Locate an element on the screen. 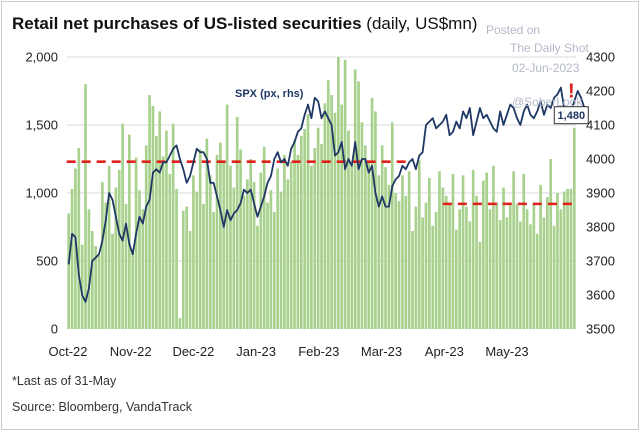  last-value-callout: 1,480 ! is located at coordinates (571, 103).